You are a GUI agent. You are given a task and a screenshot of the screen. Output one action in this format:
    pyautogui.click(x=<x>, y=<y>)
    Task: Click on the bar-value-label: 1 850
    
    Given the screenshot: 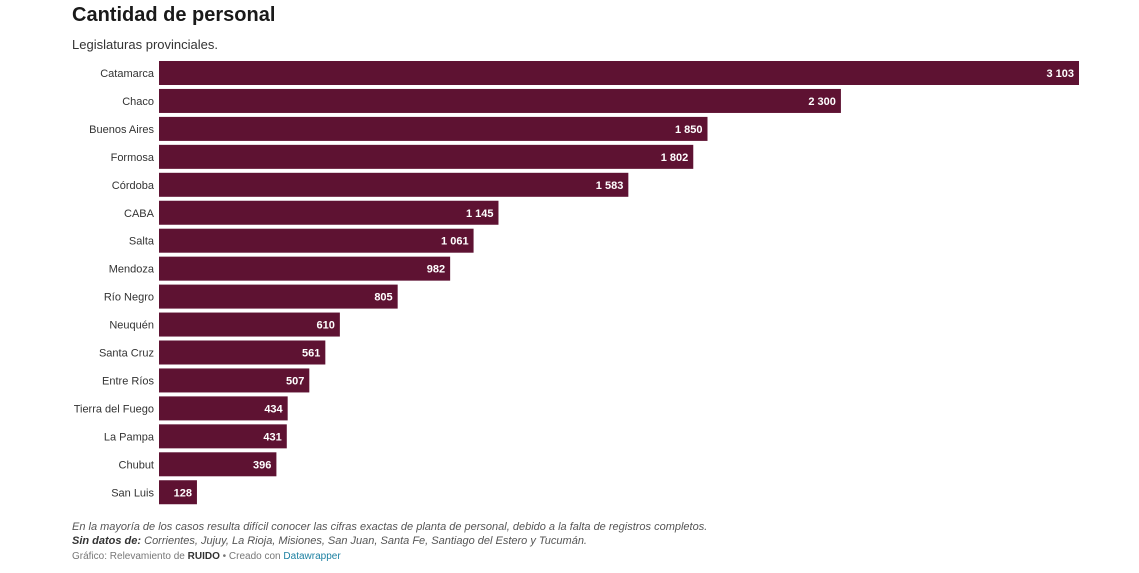 What is the action you would take?
    pyautogui.click(x=689, y=130)
    